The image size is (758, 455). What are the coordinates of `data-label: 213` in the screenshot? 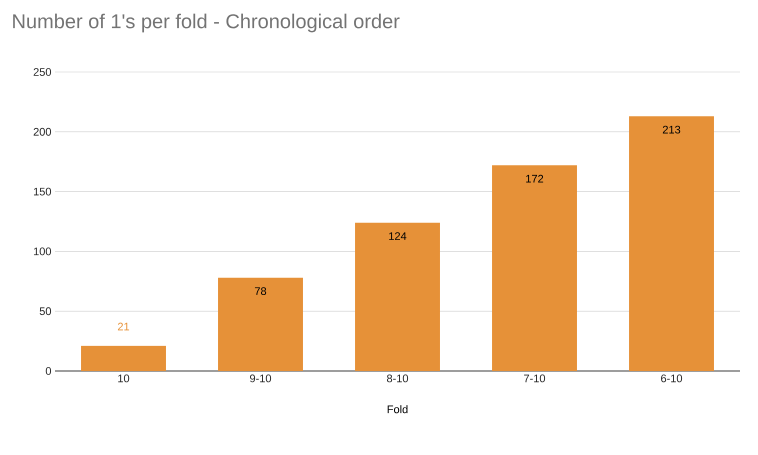 It's located at (671, 130).